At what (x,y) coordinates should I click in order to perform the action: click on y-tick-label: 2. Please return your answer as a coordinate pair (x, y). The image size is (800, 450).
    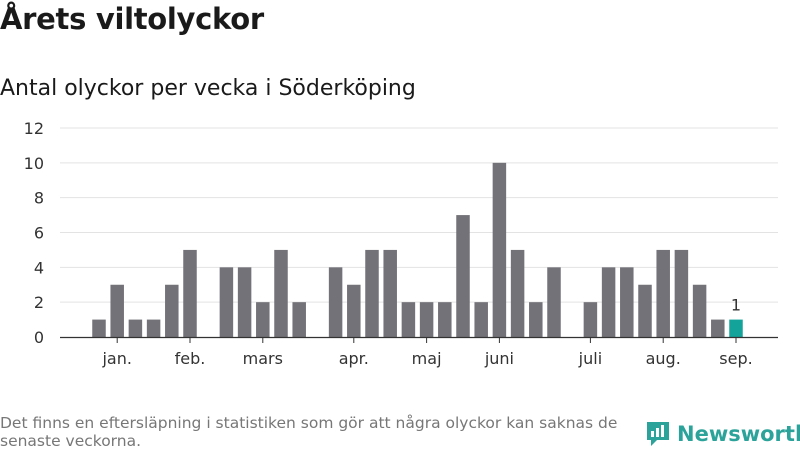
    Looking at the image, I should click on (39, 302).